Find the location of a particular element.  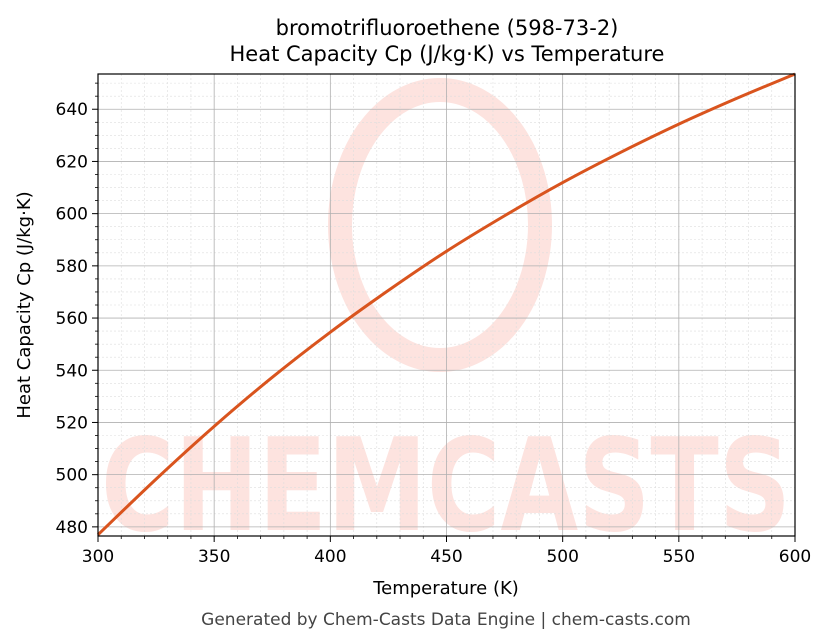

chart-title-line2: Heat Capacity Cp (J/kg·K) vs Temperature is located at coordinates (447, 54).